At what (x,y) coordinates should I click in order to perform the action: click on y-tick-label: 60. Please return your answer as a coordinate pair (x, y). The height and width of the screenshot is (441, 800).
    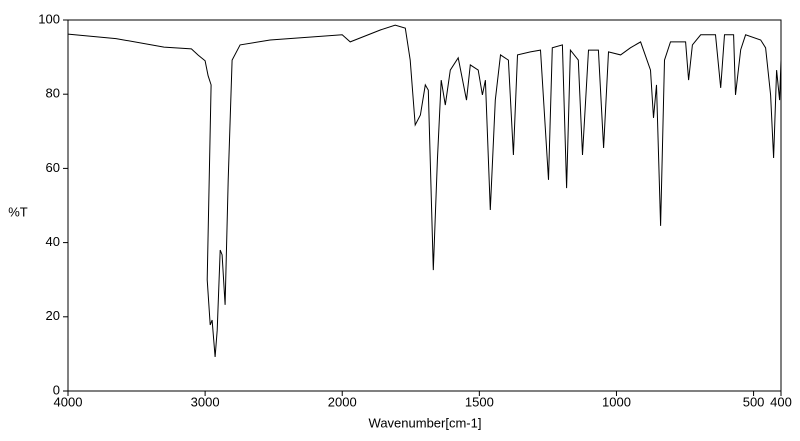
    Looking at the image, I should click on (53, 167).